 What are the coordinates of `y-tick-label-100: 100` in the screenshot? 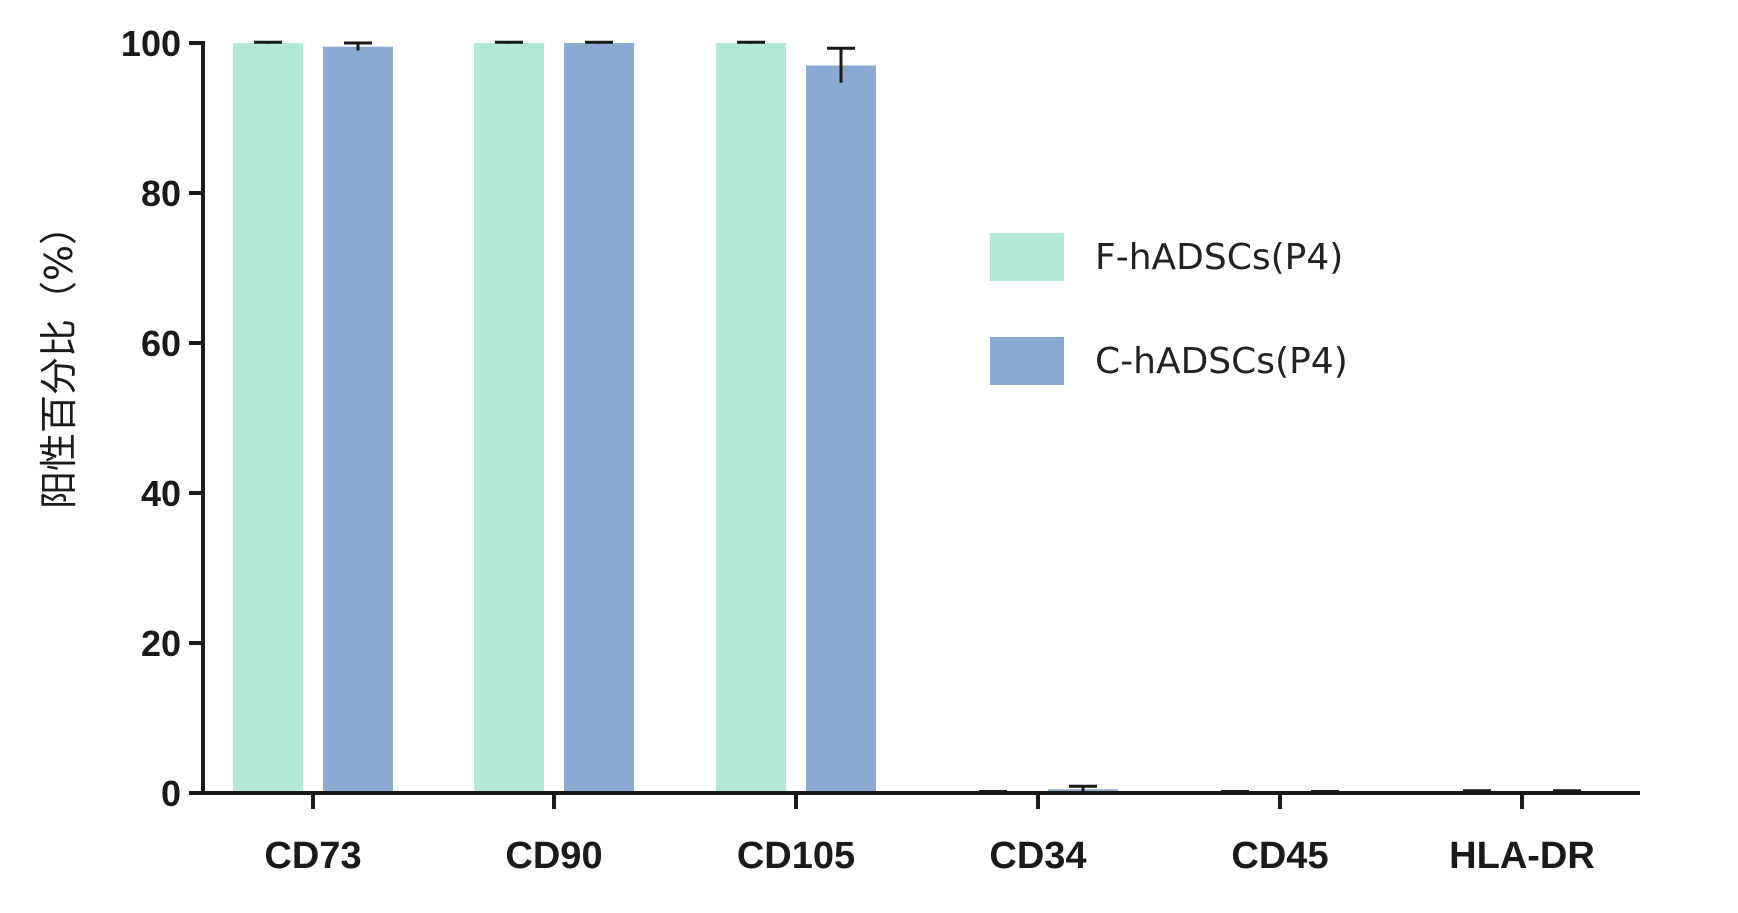 It's located at (151, 43).